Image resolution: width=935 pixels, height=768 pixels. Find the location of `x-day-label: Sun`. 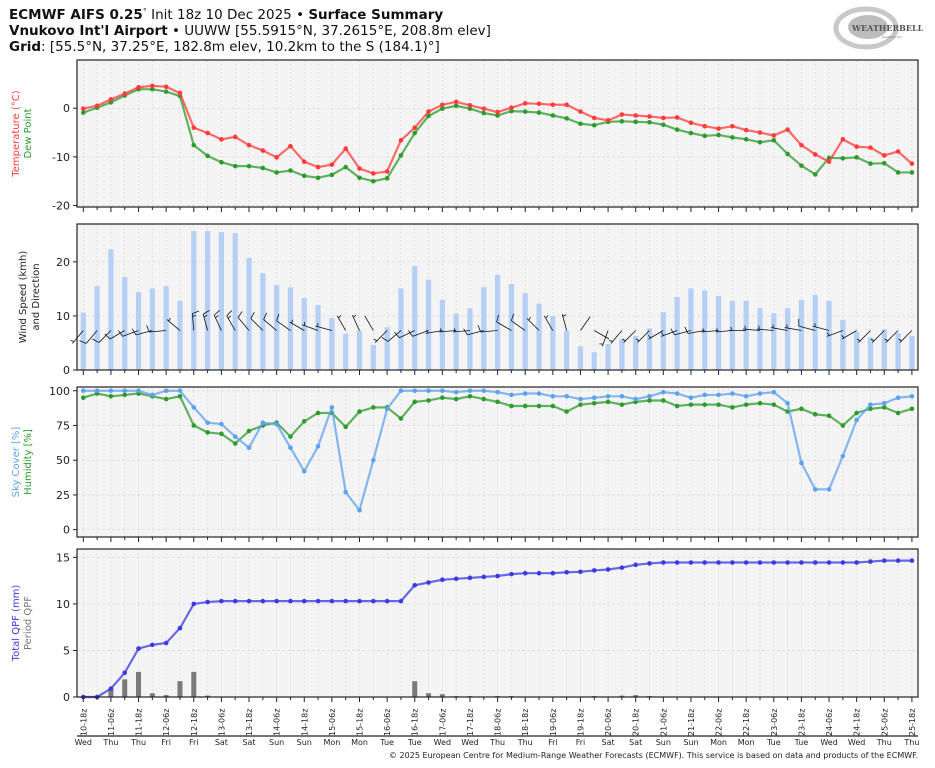

x-day-label: Sun is located at coordinates (304, 742).